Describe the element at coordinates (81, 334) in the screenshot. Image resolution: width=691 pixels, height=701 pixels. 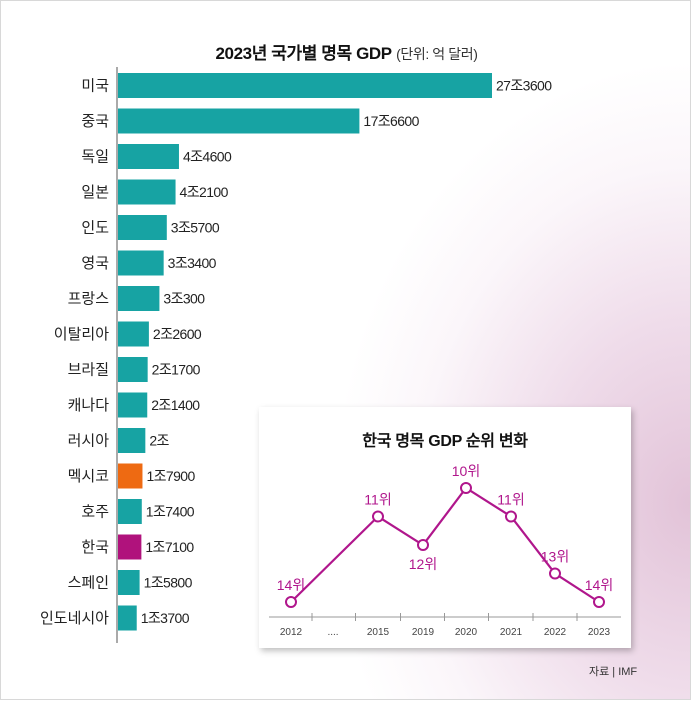
I see `bar-category-label: 이탈리아` at that location.